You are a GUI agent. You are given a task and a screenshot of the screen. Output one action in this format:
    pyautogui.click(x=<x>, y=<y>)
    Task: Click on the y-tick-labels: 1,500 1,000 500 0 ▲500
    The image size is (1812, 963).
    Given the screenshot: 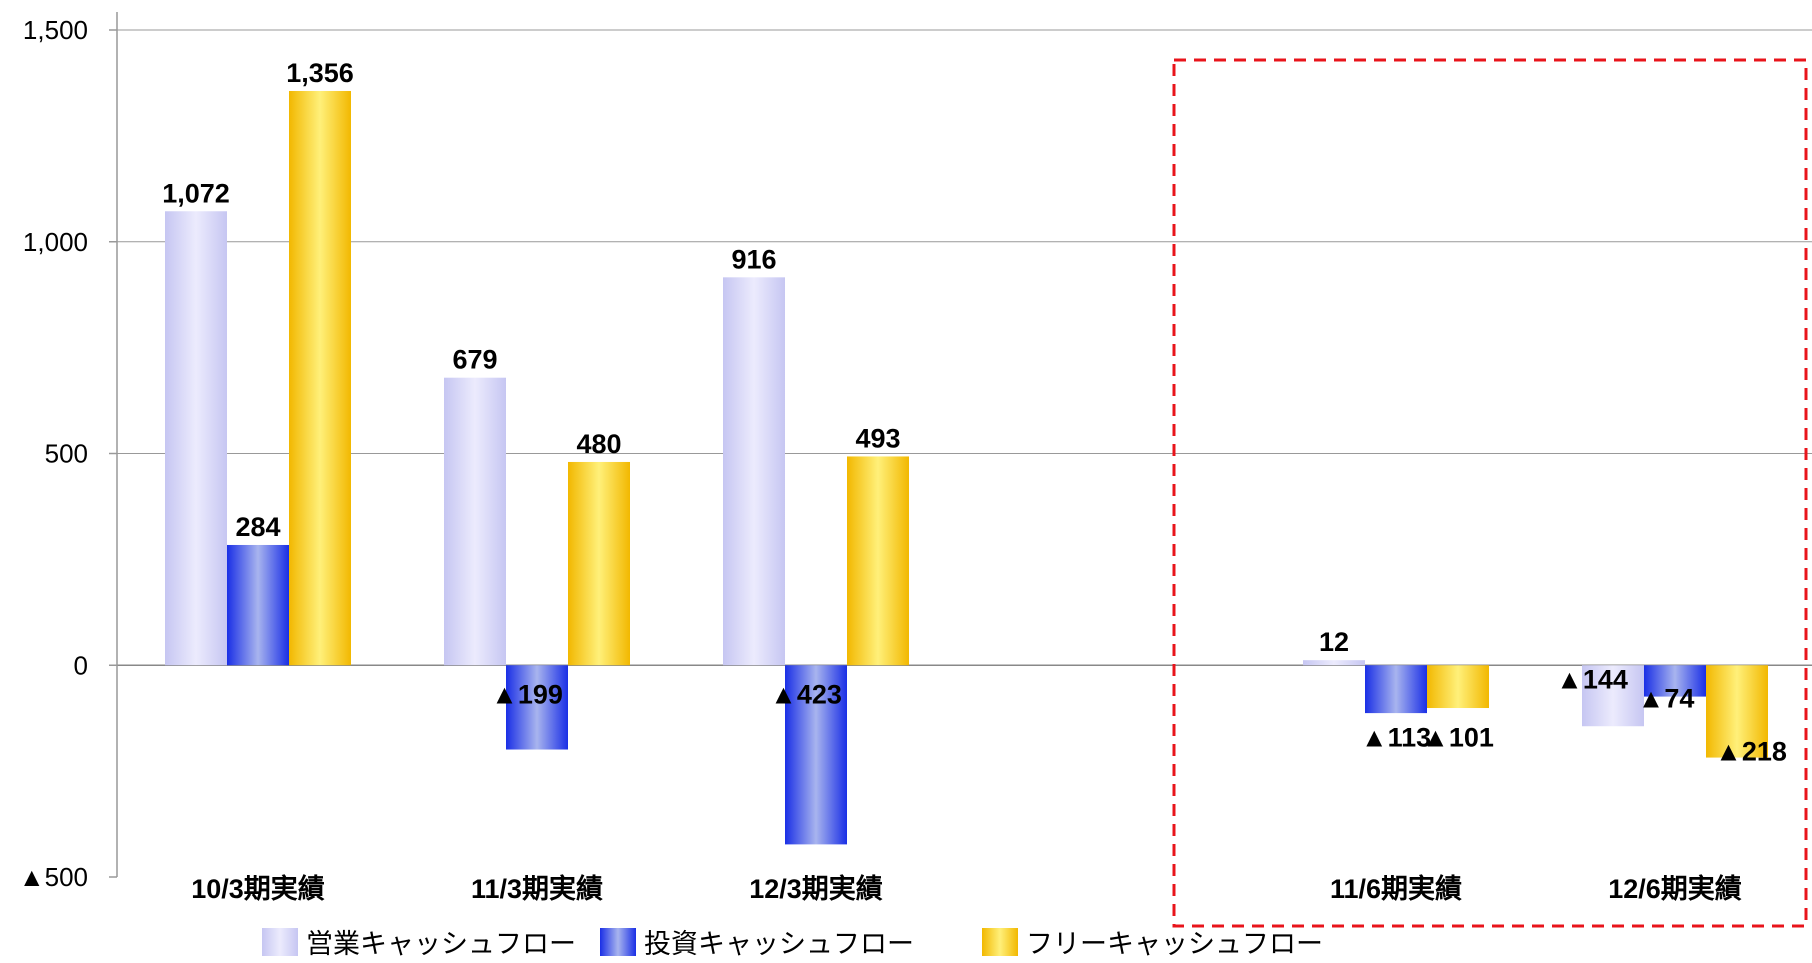 What is the action you would take?
    pyautogui.click(x=53, y=453)
    